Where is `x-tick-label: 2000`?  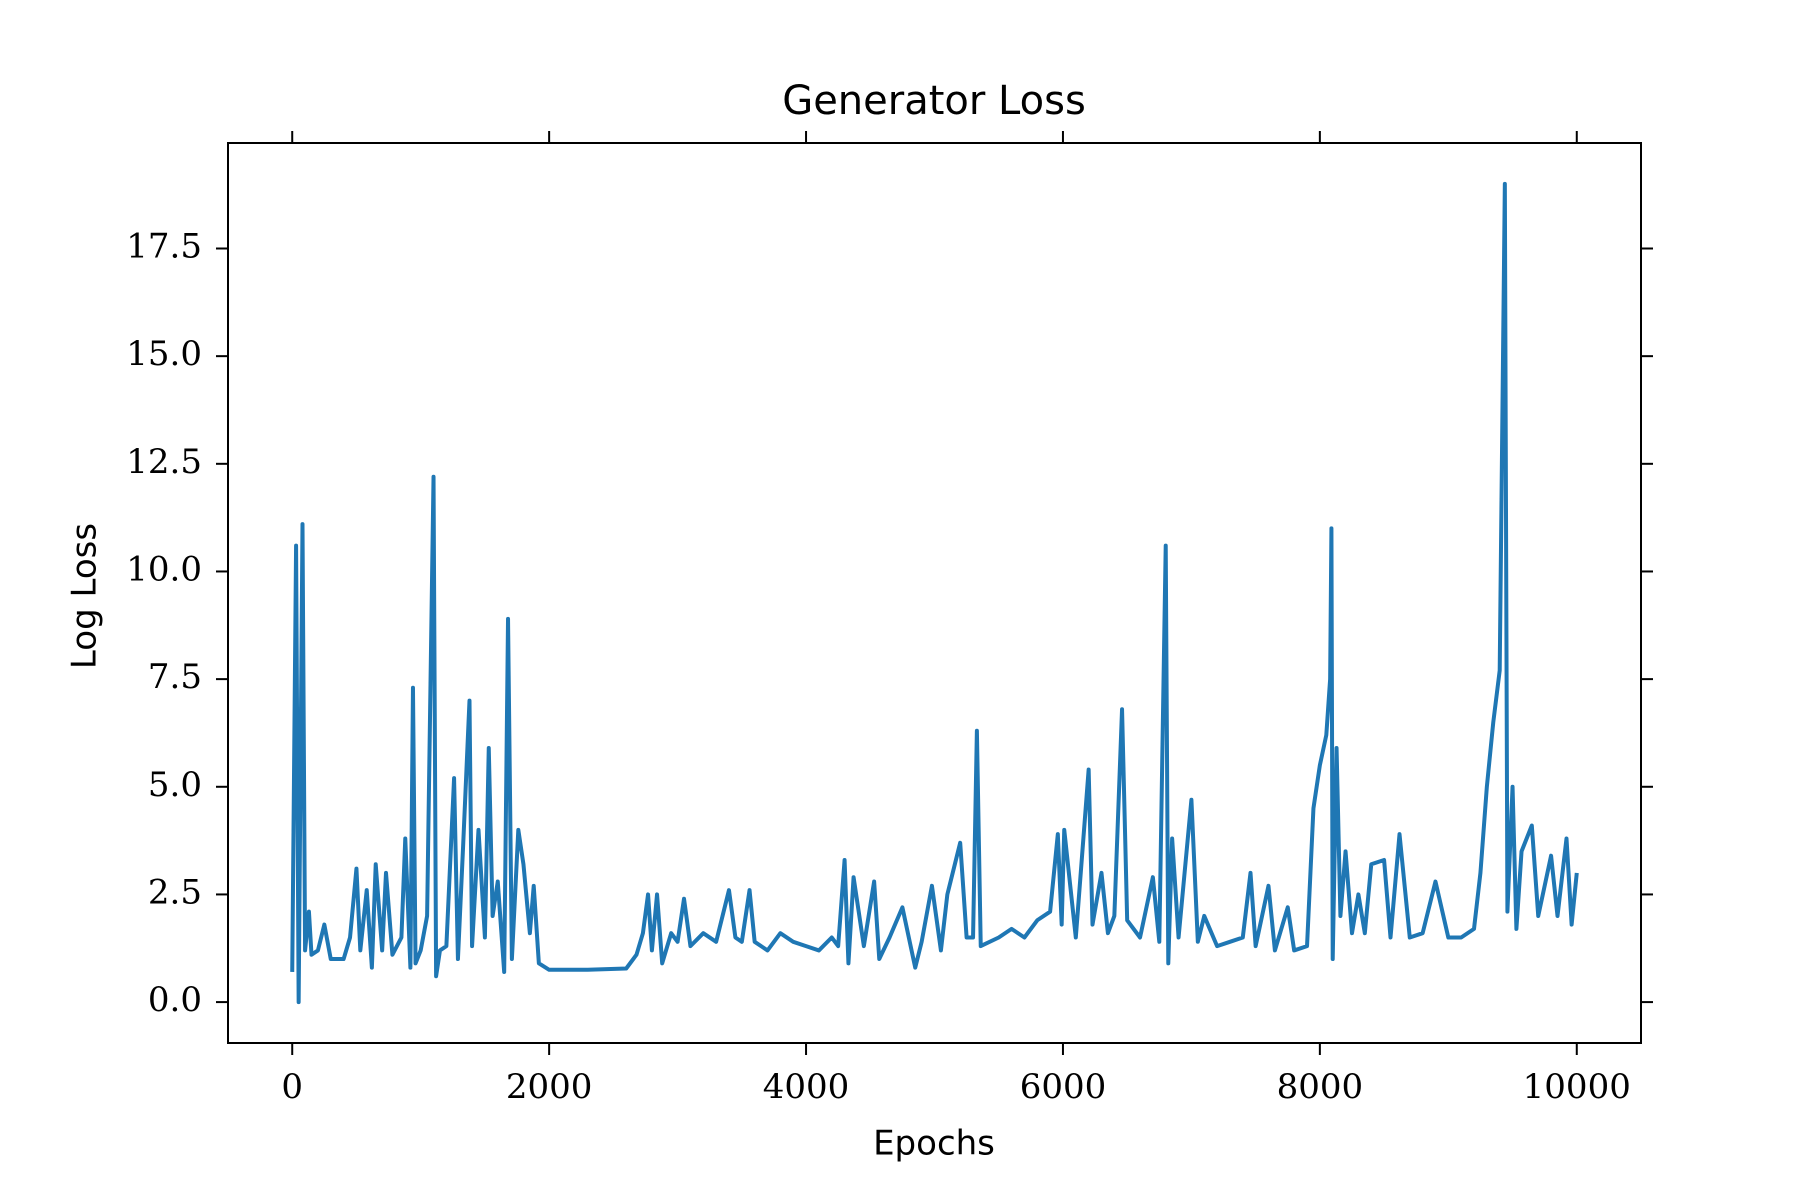 x-tick-label: 2000 is located at coordinates (549, 1087).